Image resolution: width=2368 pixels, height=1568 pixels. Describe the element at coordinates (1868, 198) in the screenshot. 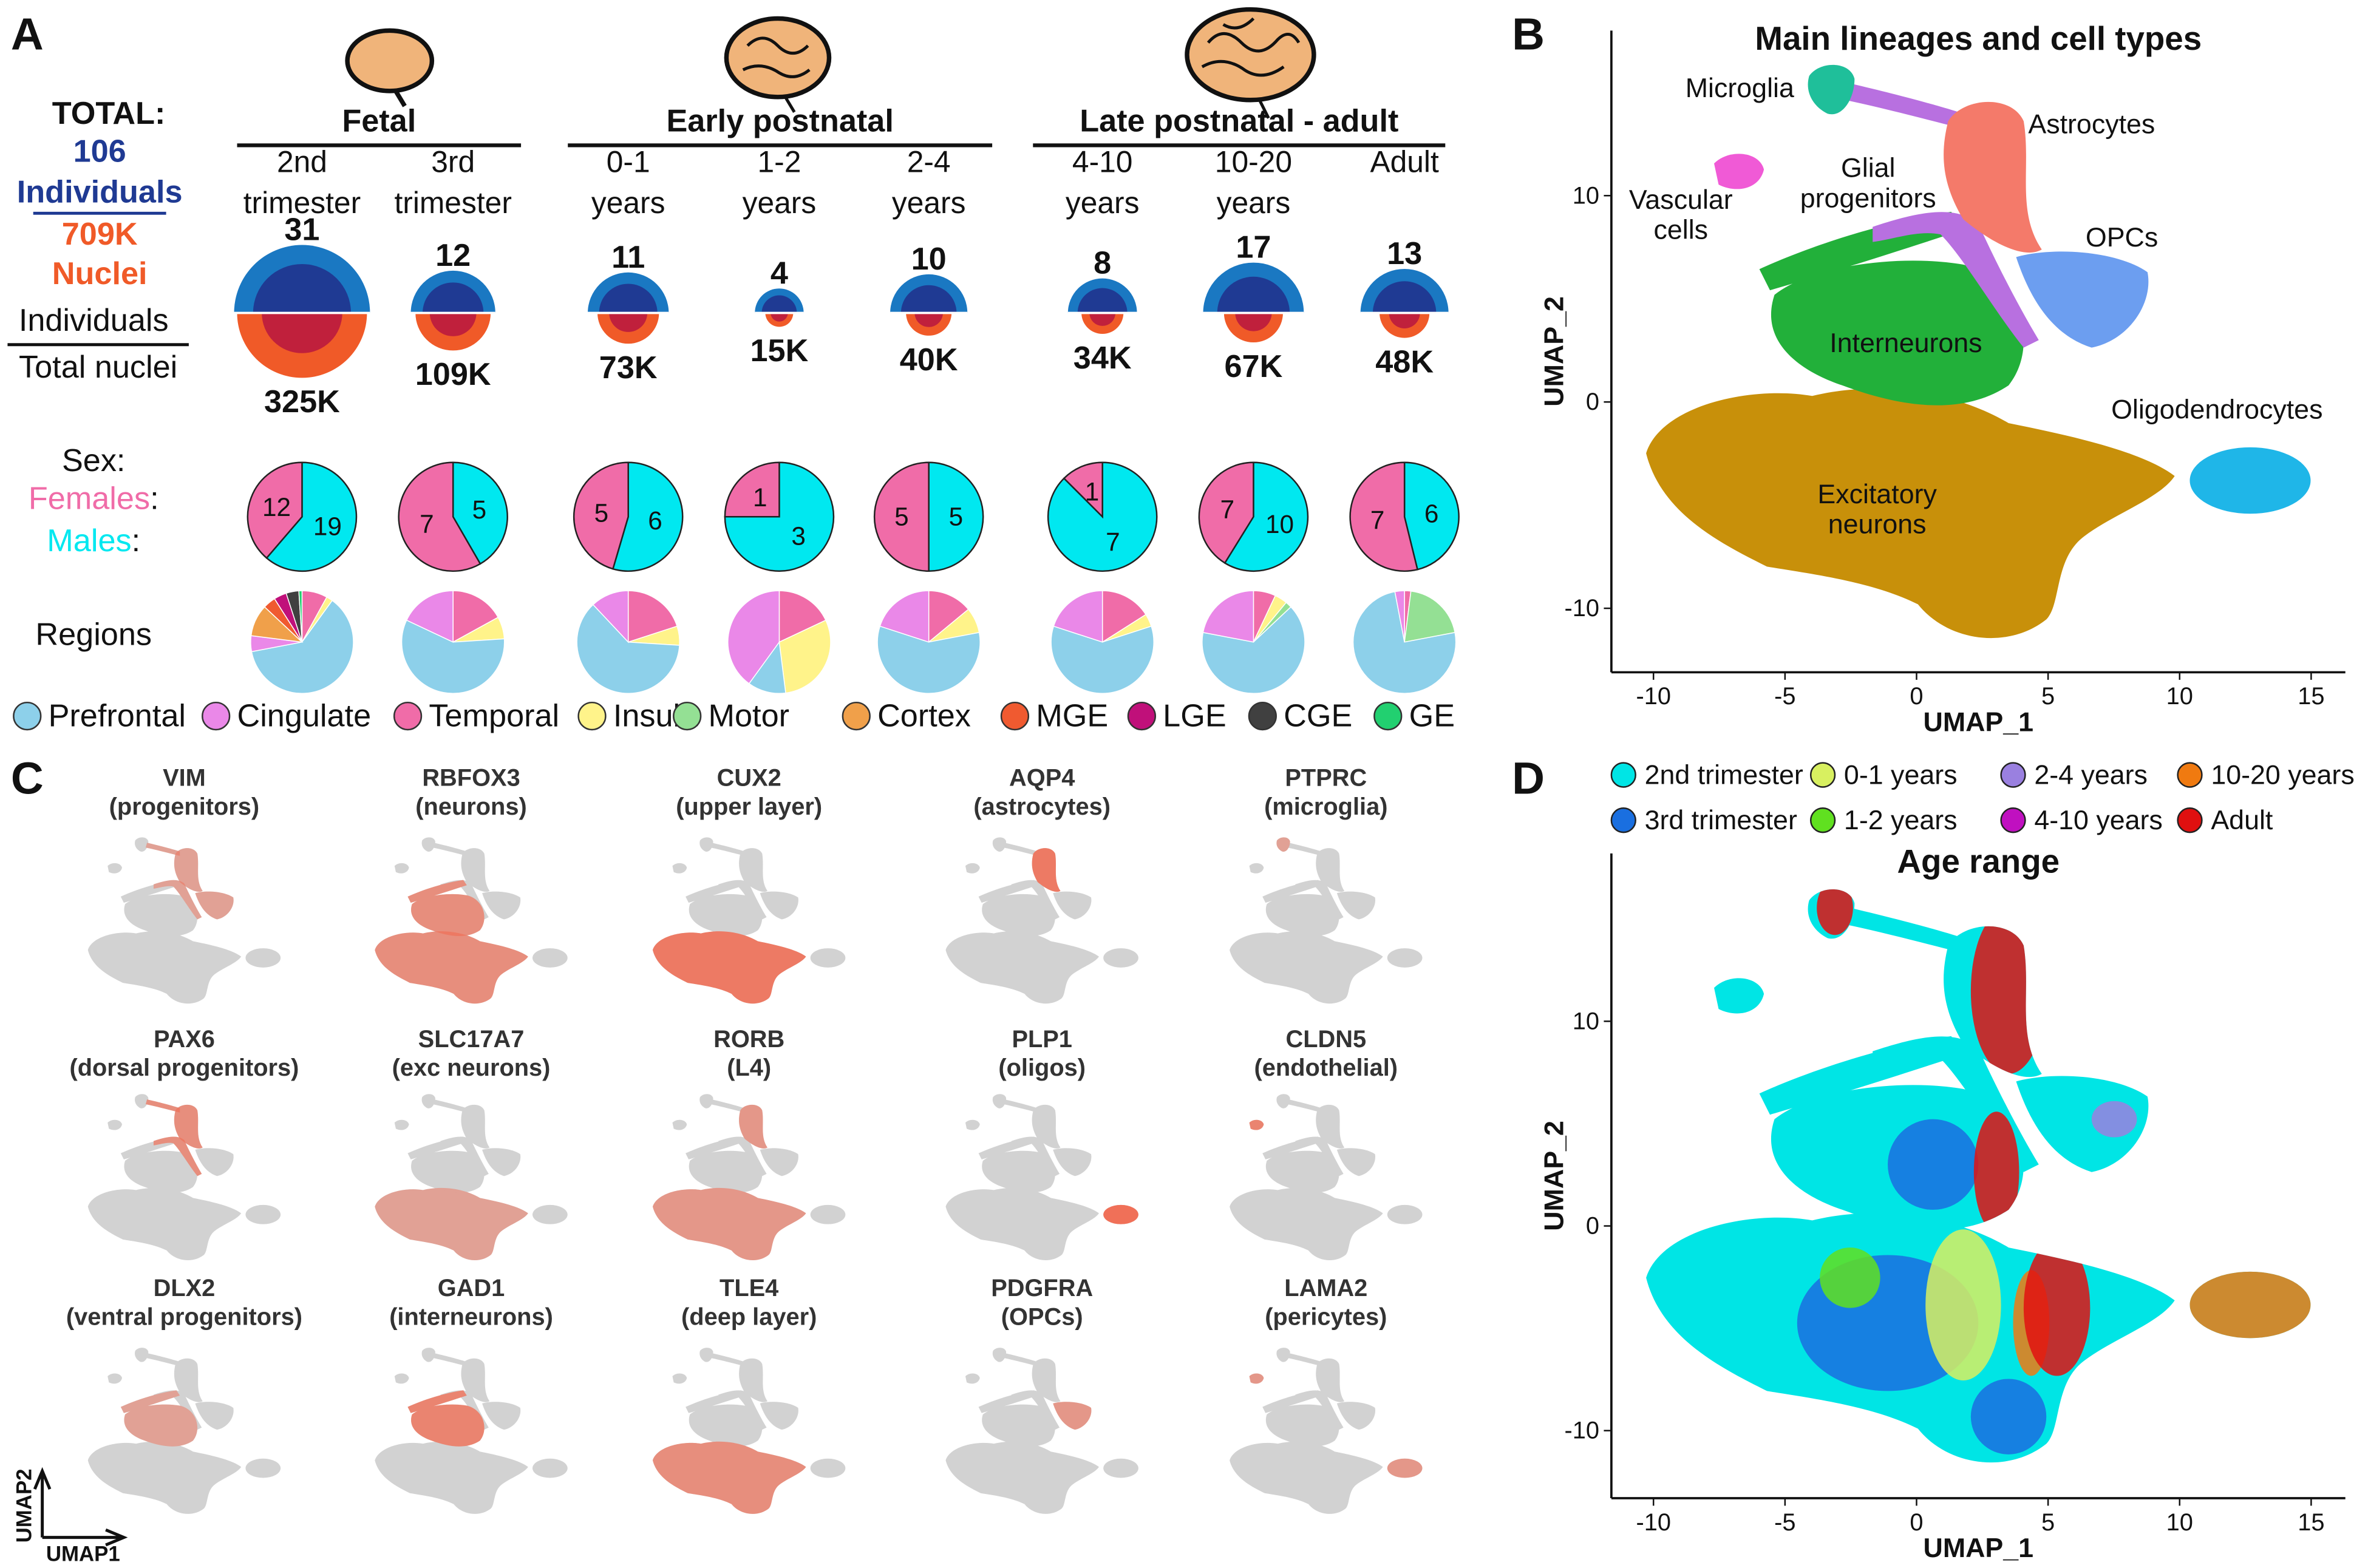

I see `cell-type-label: progenitors` at that location.